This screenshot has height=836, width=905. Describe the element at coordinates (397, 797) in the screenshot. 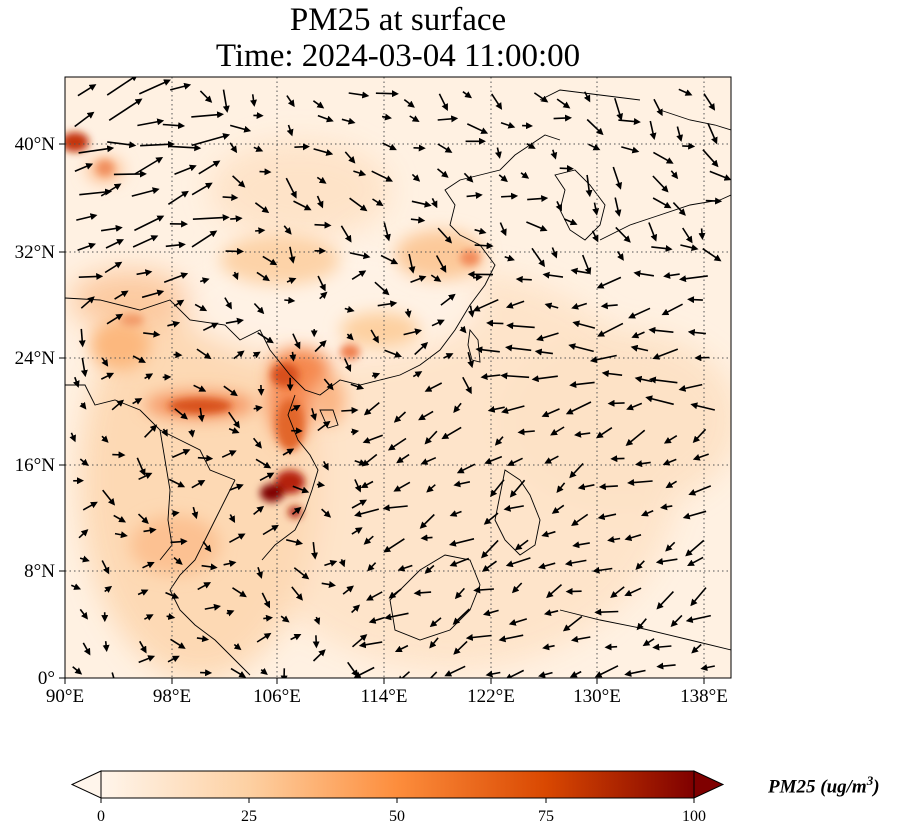

I see `colorbar: 0 25 50 75 100` at that location.